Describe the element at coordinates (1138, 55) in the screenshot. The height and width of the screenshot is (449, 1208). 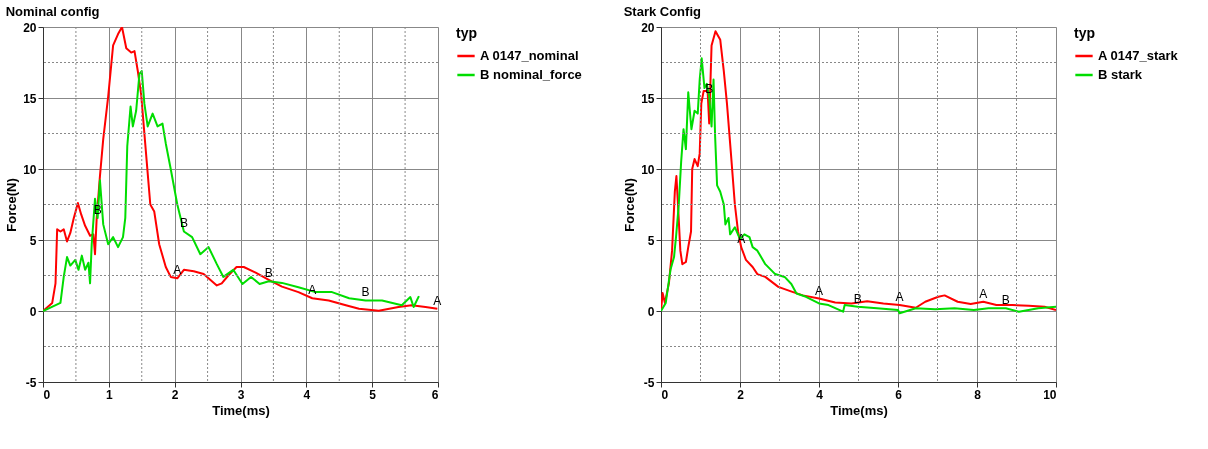
I see `legend-label: A 0147_stark` at that location.